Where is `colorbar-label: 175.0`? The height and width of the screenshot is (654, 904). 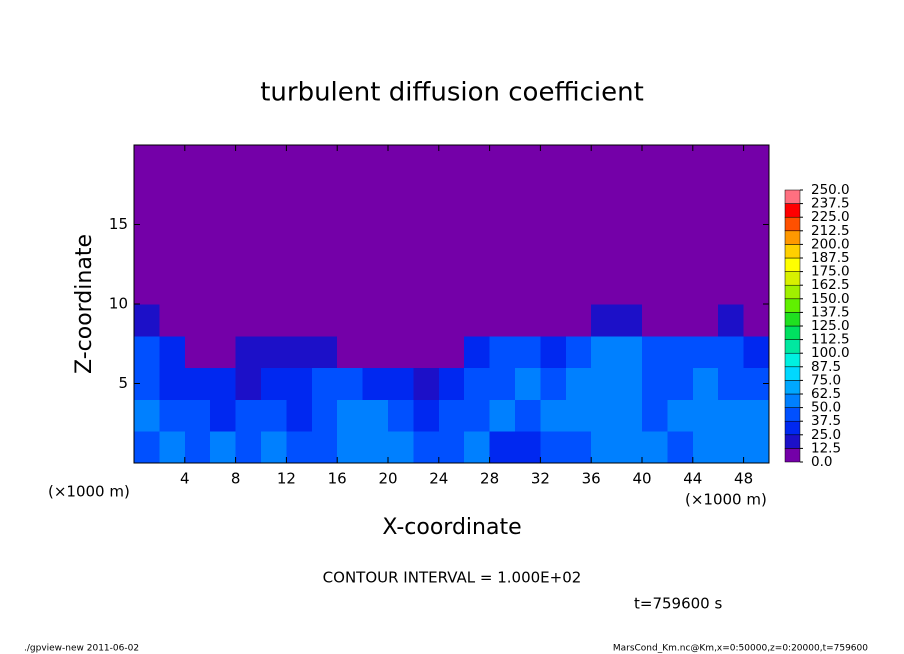 colorbar-label: 175.0 is located at coordinates (830, 272).